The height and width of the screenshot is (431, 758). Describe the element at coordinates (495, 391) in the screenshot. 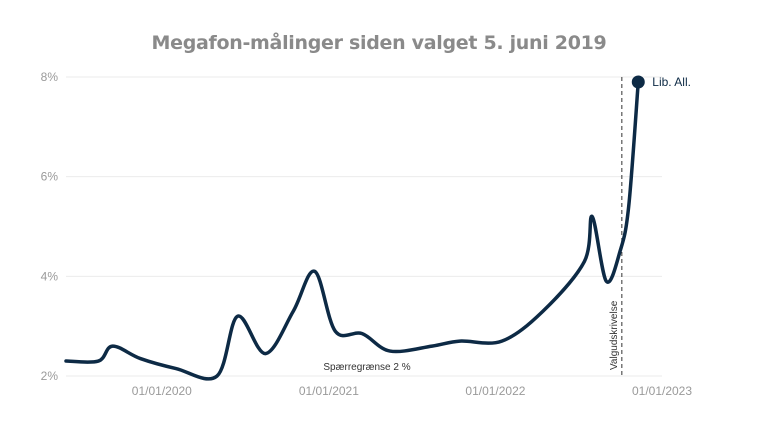

I see `x-tick-label: 01/01/2022` at that location.